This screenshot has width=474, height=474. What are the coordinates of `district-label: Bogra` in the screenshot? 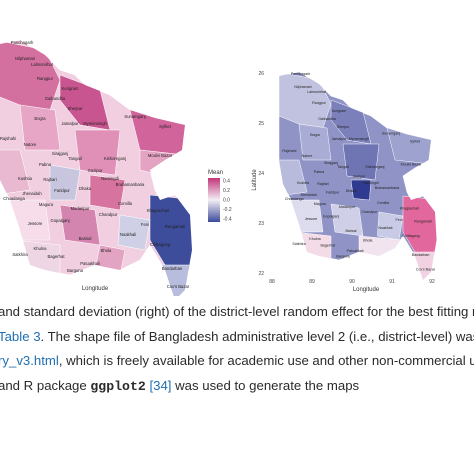 It's located at (40, 118).